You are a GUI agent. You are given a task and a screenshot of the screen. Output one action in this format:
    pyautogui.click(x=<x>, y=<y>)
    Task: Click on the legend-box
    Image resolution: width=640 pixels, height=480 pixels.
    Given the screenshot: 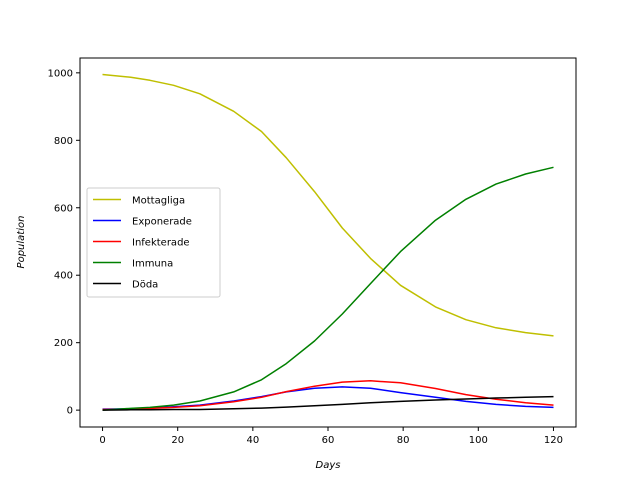 What is the action you would take?
    pyautogui.click(x=153, y=242)
    